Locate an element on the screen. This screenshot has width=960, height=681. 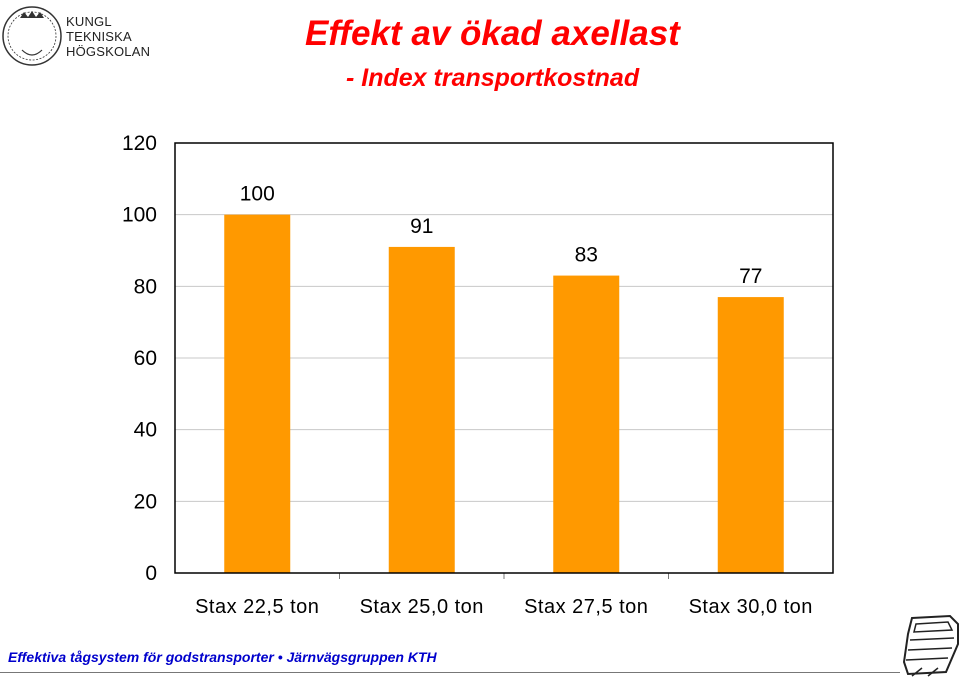
kth-logo is located at coordinates (32, 36).